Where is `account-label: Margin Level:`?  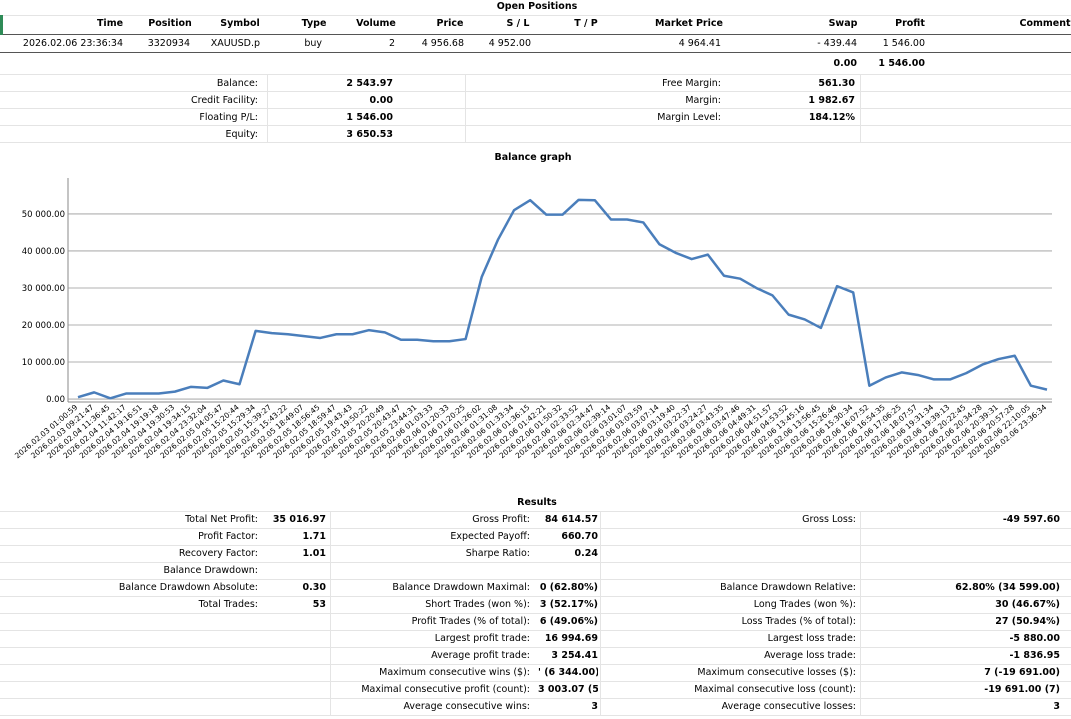 account-label: Margin Level: is located at coordinates (689, 117).